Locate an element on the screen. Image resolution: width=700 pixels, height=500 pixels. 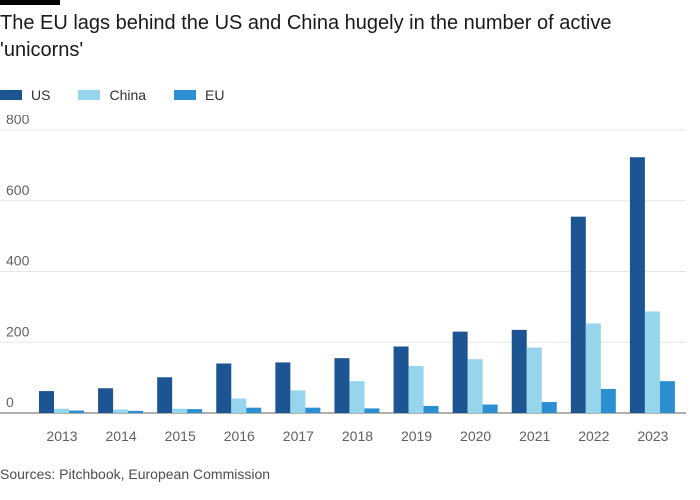
legend-item-eu: EU is located at coordinates (199, 95).